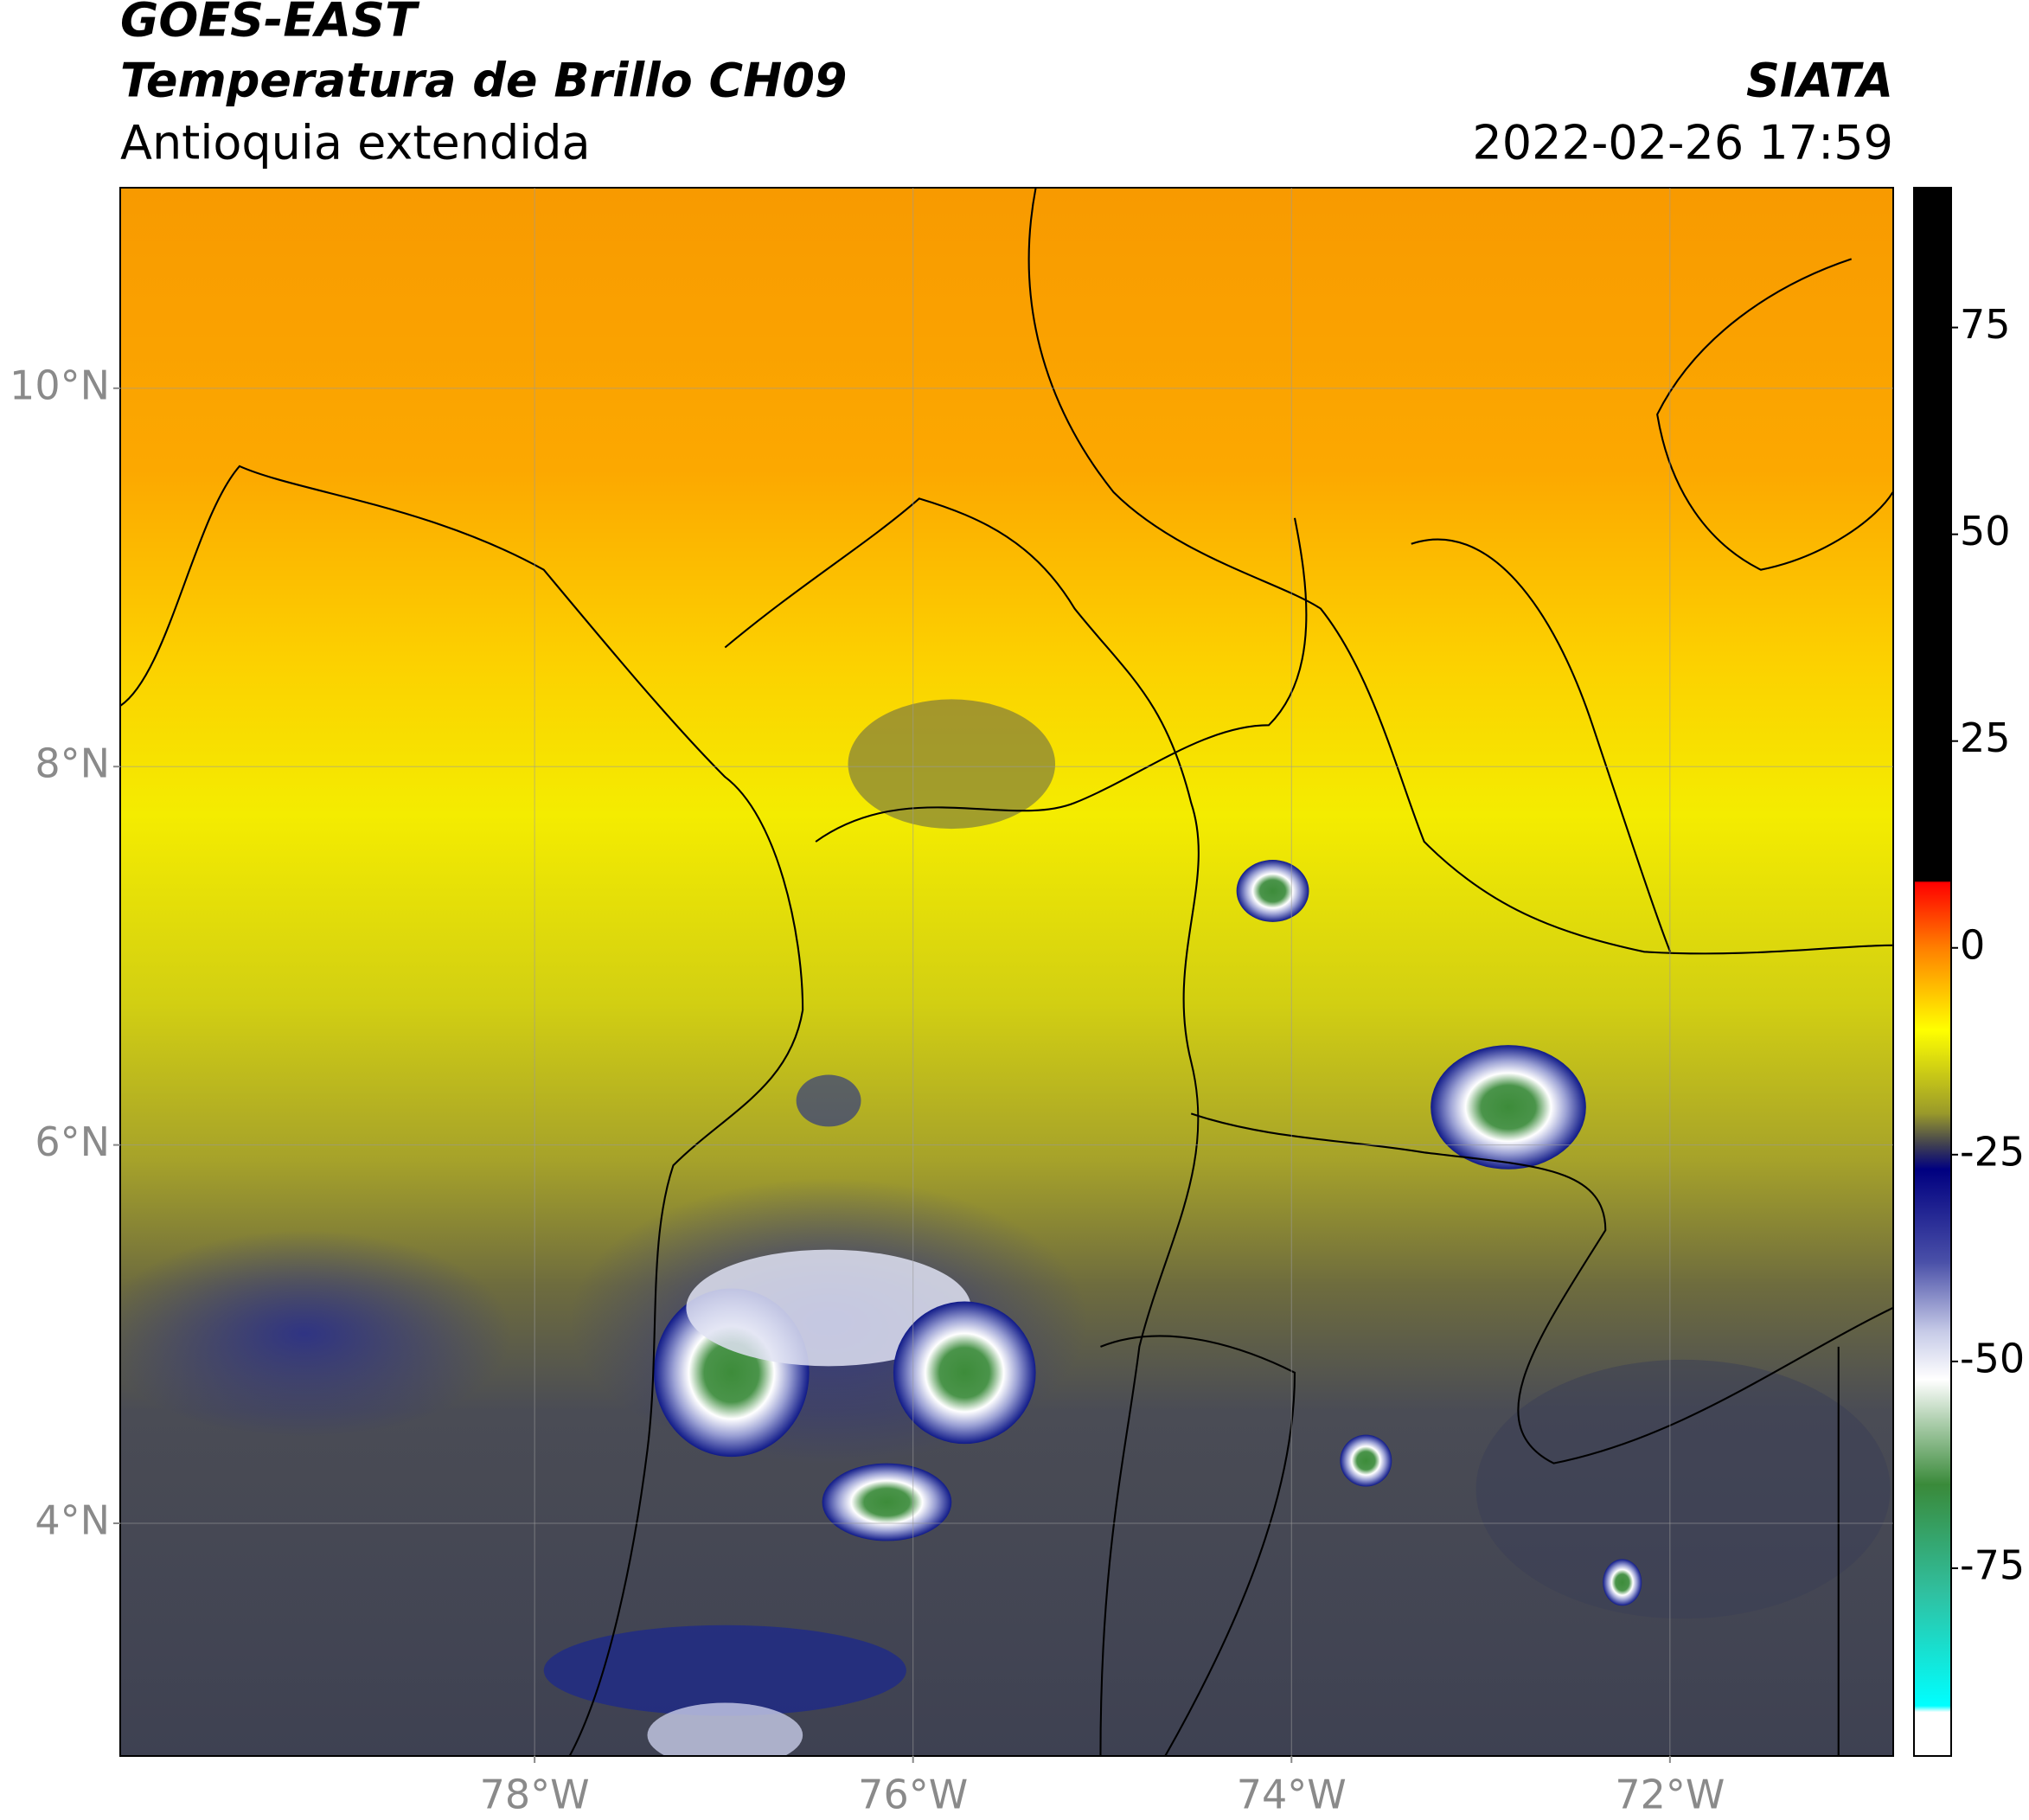 Image resolution: width=2029 pixels, height=1820 pixels. Describe the element at coordinates (72, 763) in the screenshot. I see `y-tick-label: 8°N` at that location.